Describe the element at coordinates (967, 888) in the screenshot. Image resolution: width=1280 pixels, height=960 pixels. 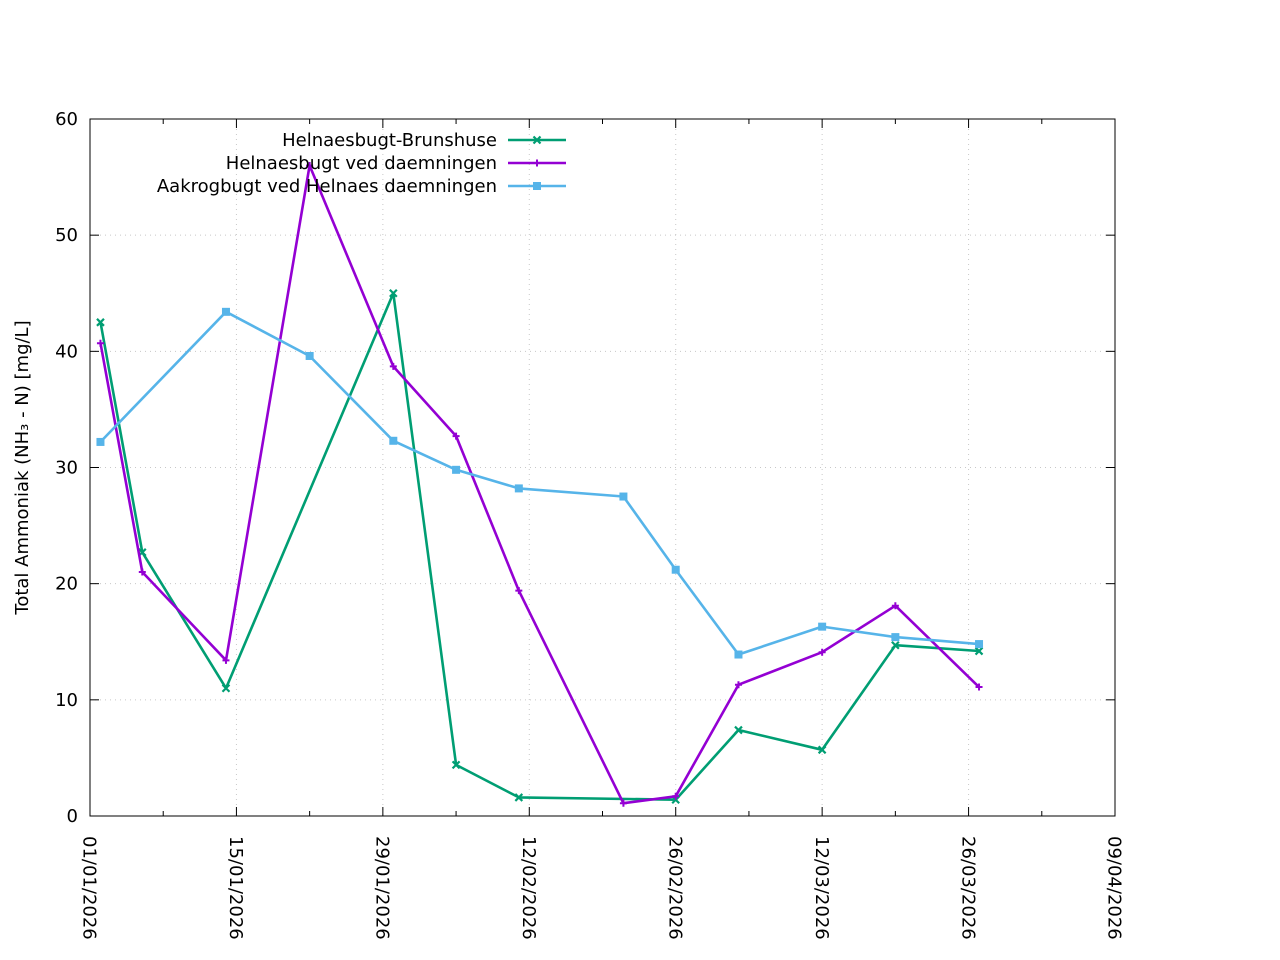
I see `x-tick-label: 26/03/2026` at that location.